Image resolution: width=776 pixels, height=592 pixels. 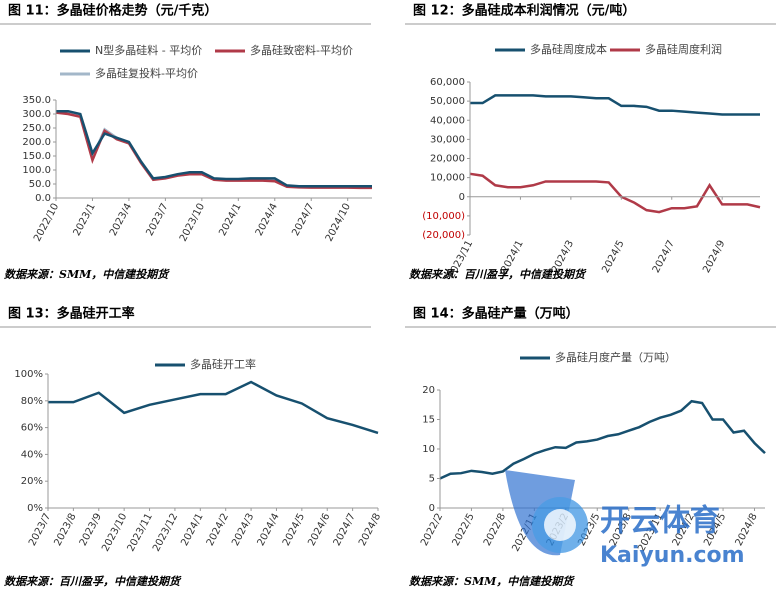 What do you see at coordinates (36, 170) in the screenshot?
I see `y-tick-label: 100.0` at bounding box center [36, 170].